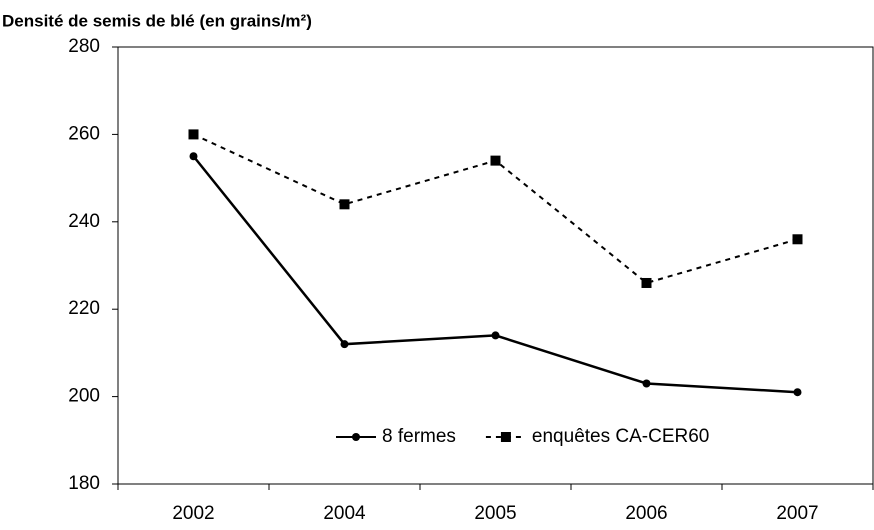  Describe the element at coordinates (620, 436) in the screenshot. I see `legend-label: enquêtes CA-CER60` at that location.